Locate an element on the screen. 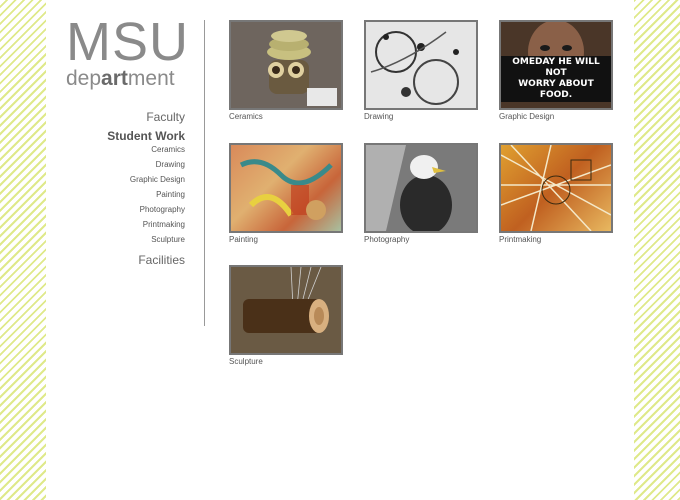  logo-msu: MSU is located at coordinates (127, 42).